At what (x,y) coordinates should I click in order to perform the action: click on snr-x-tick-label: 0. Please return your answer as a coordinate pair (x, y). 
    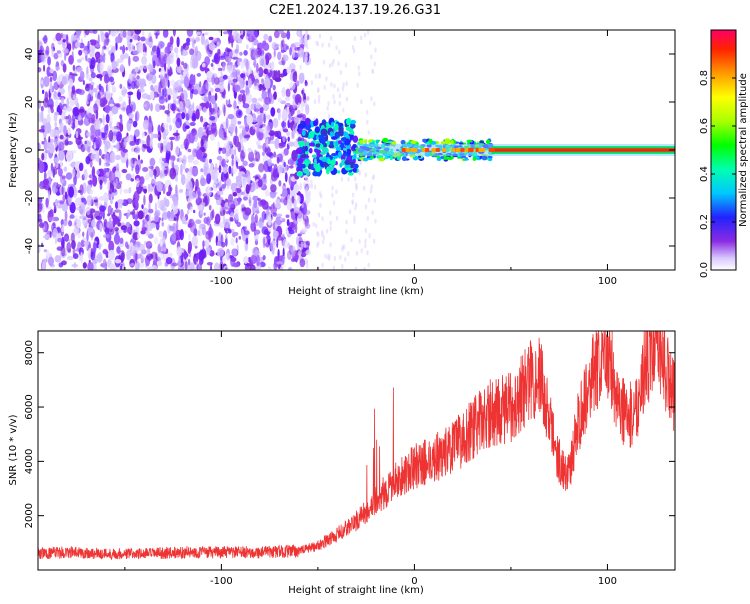
    Looking at the image, I should click on (414, 581).